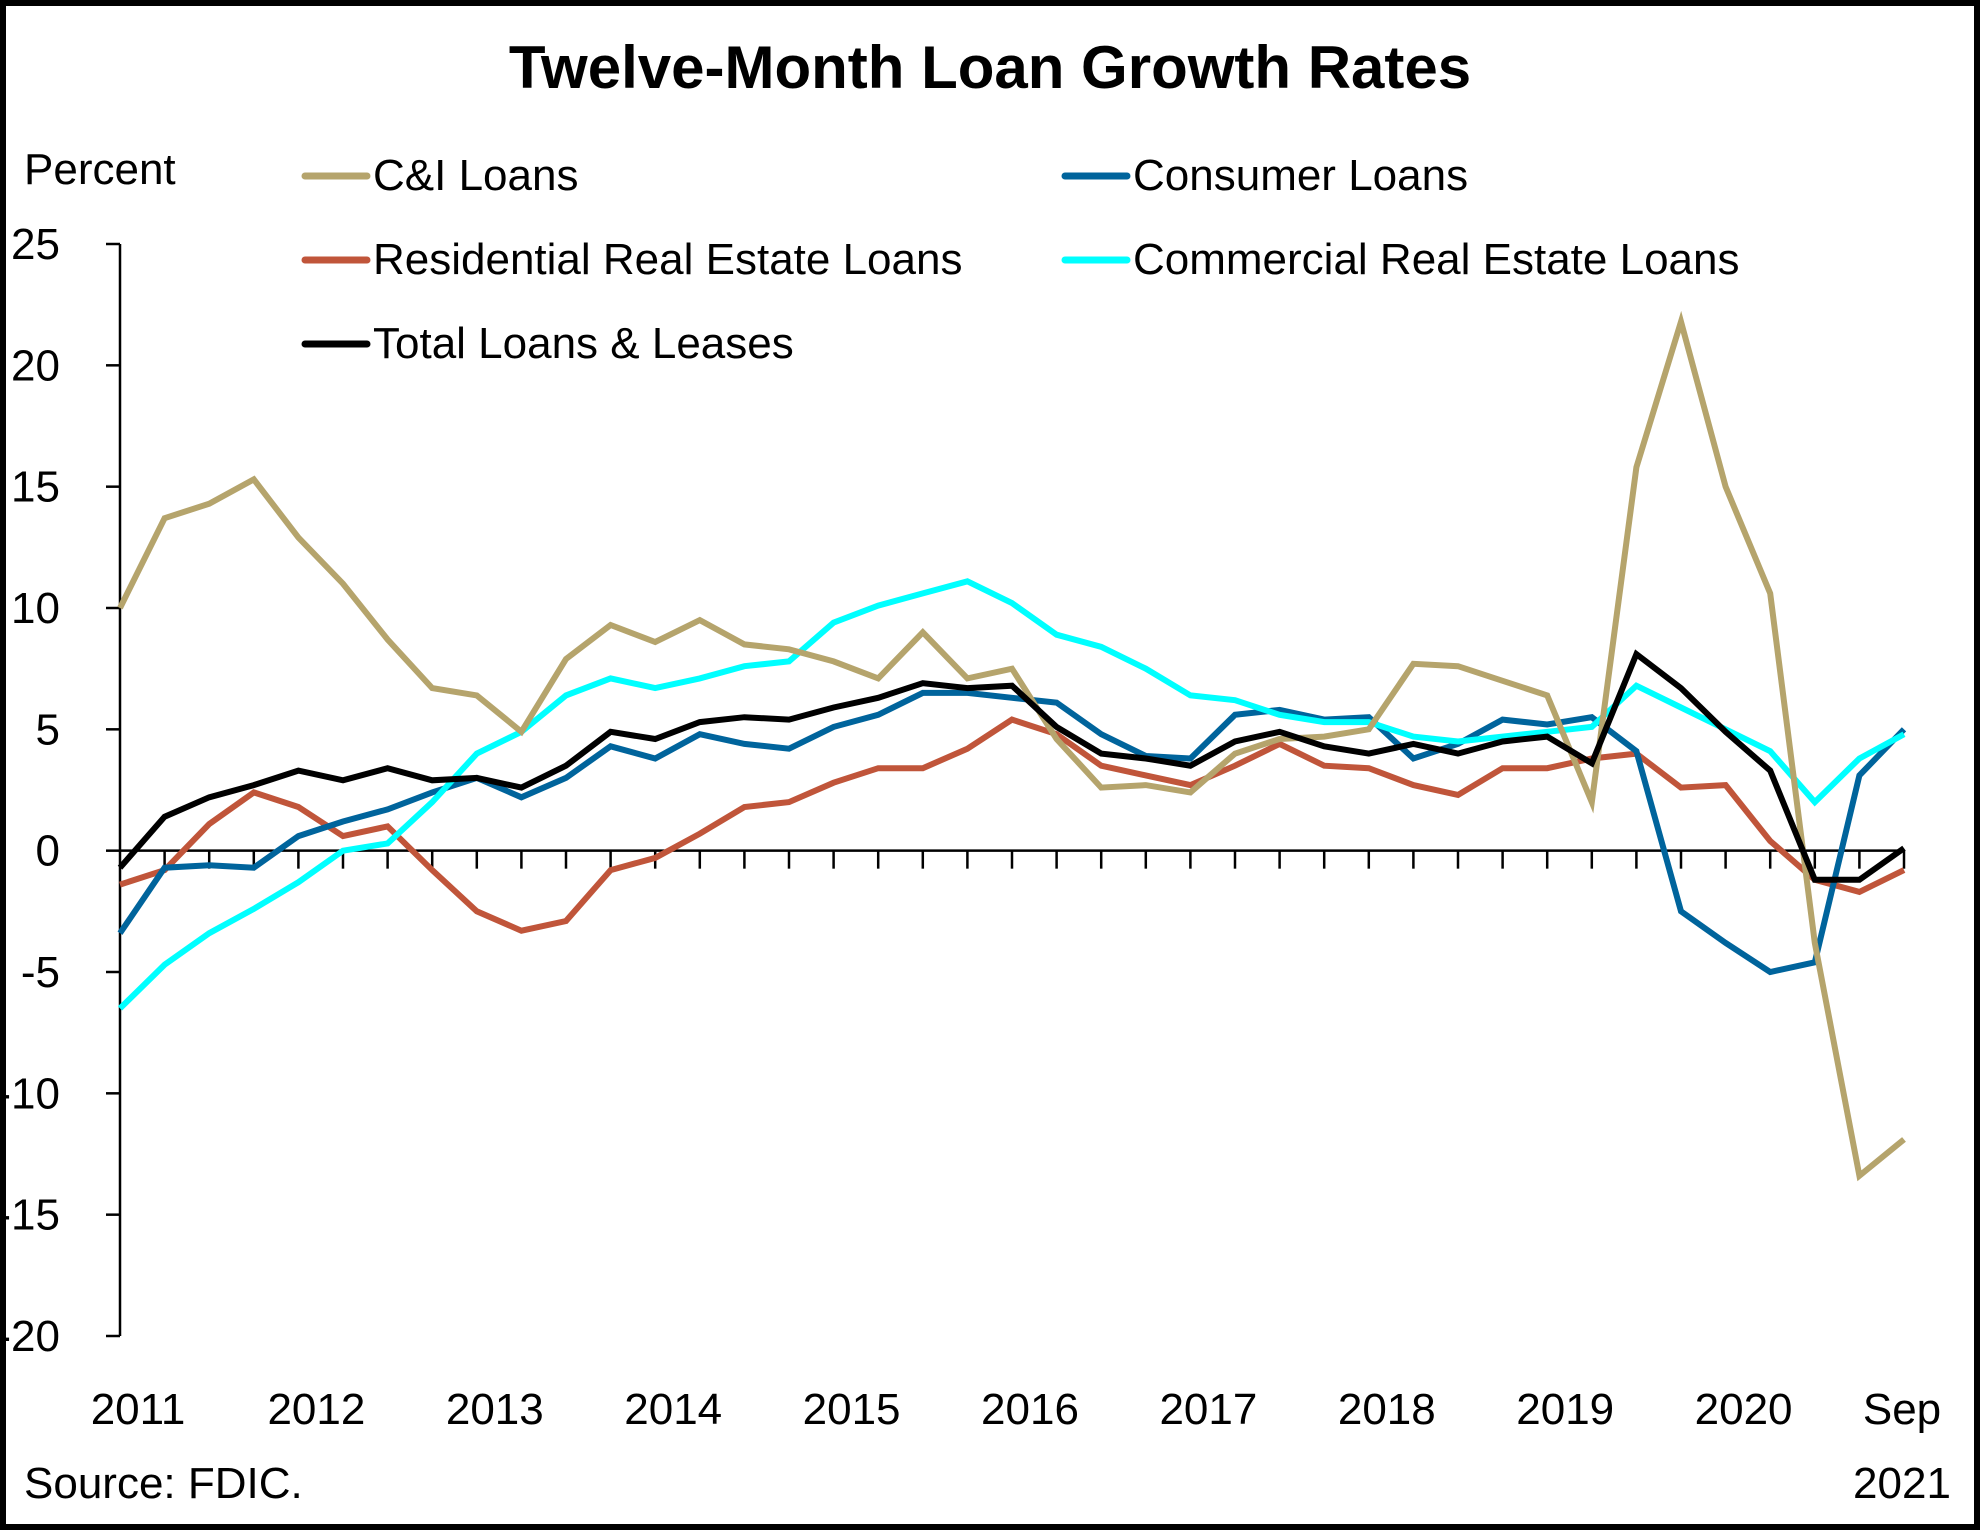 The image size is (1980, 1530). What do you see at coordinates (1387, 1409) in the screenshot?
I see `x-tick-label: 2018` at bounding box center [1387, 1409].